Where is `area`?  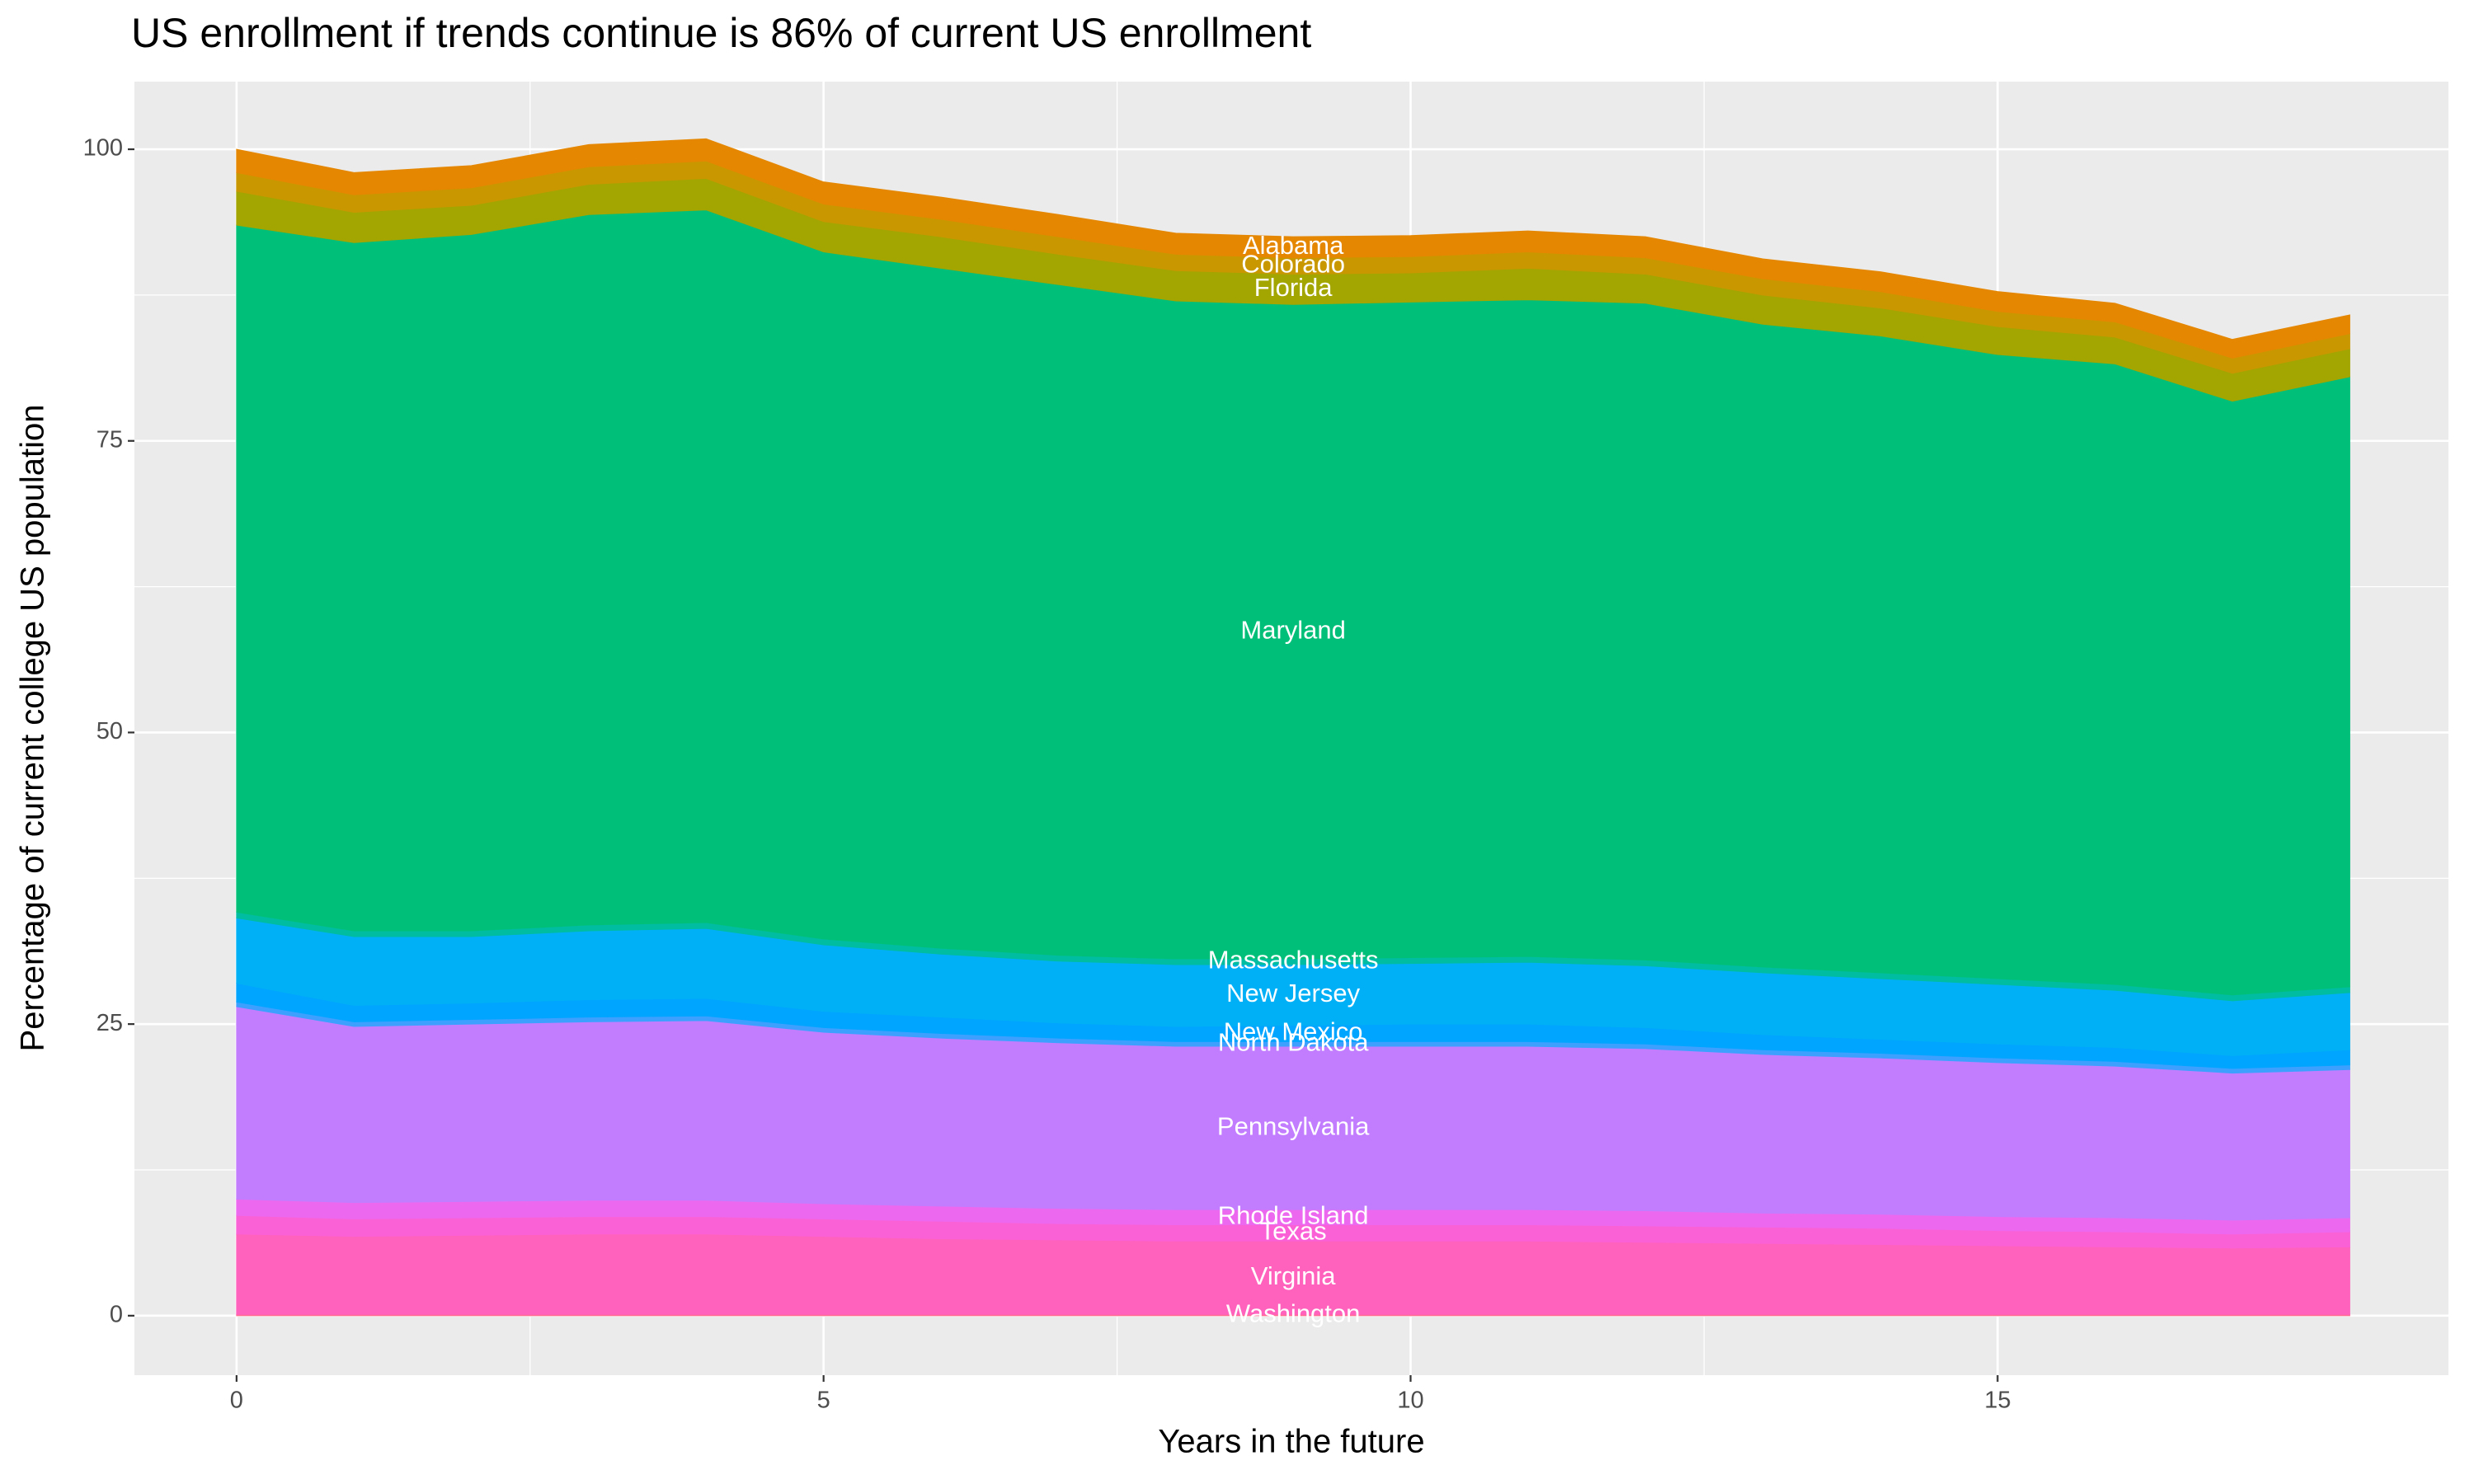
area is located at coordinates (1293, 249).